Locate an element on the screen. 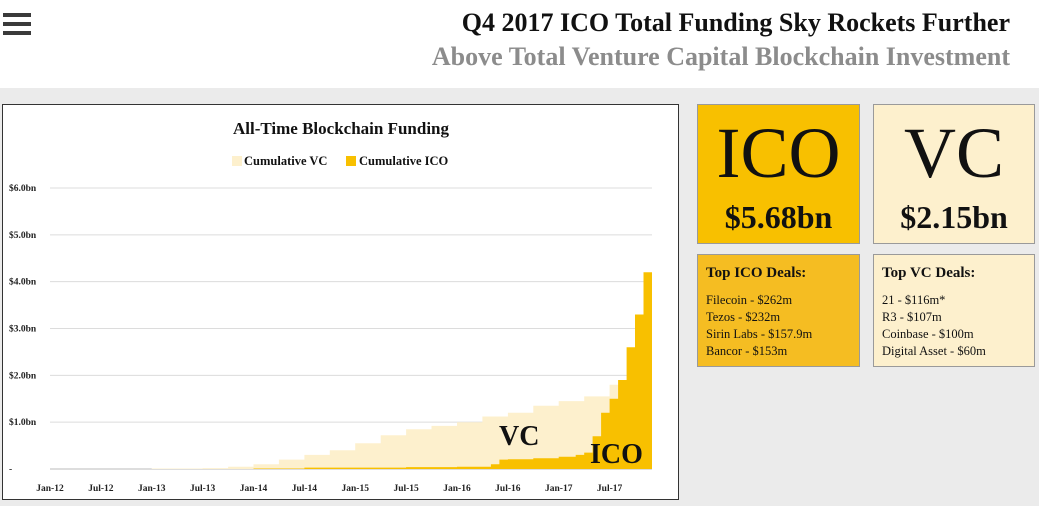 Image resolution: width=1039 pixels, height=506 pixels. list-item: Coinbase - $100m is located at coordinates (928, 334).